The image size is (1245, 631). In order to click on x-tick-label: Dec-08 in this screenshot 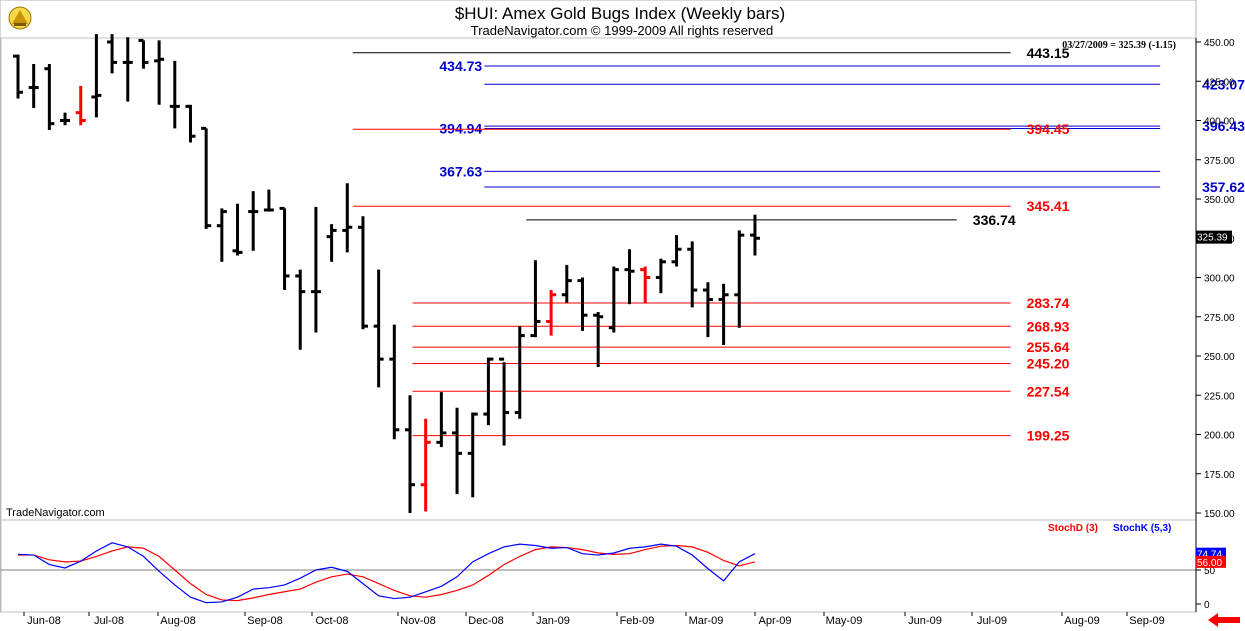, I will do `click(485, 621)`.